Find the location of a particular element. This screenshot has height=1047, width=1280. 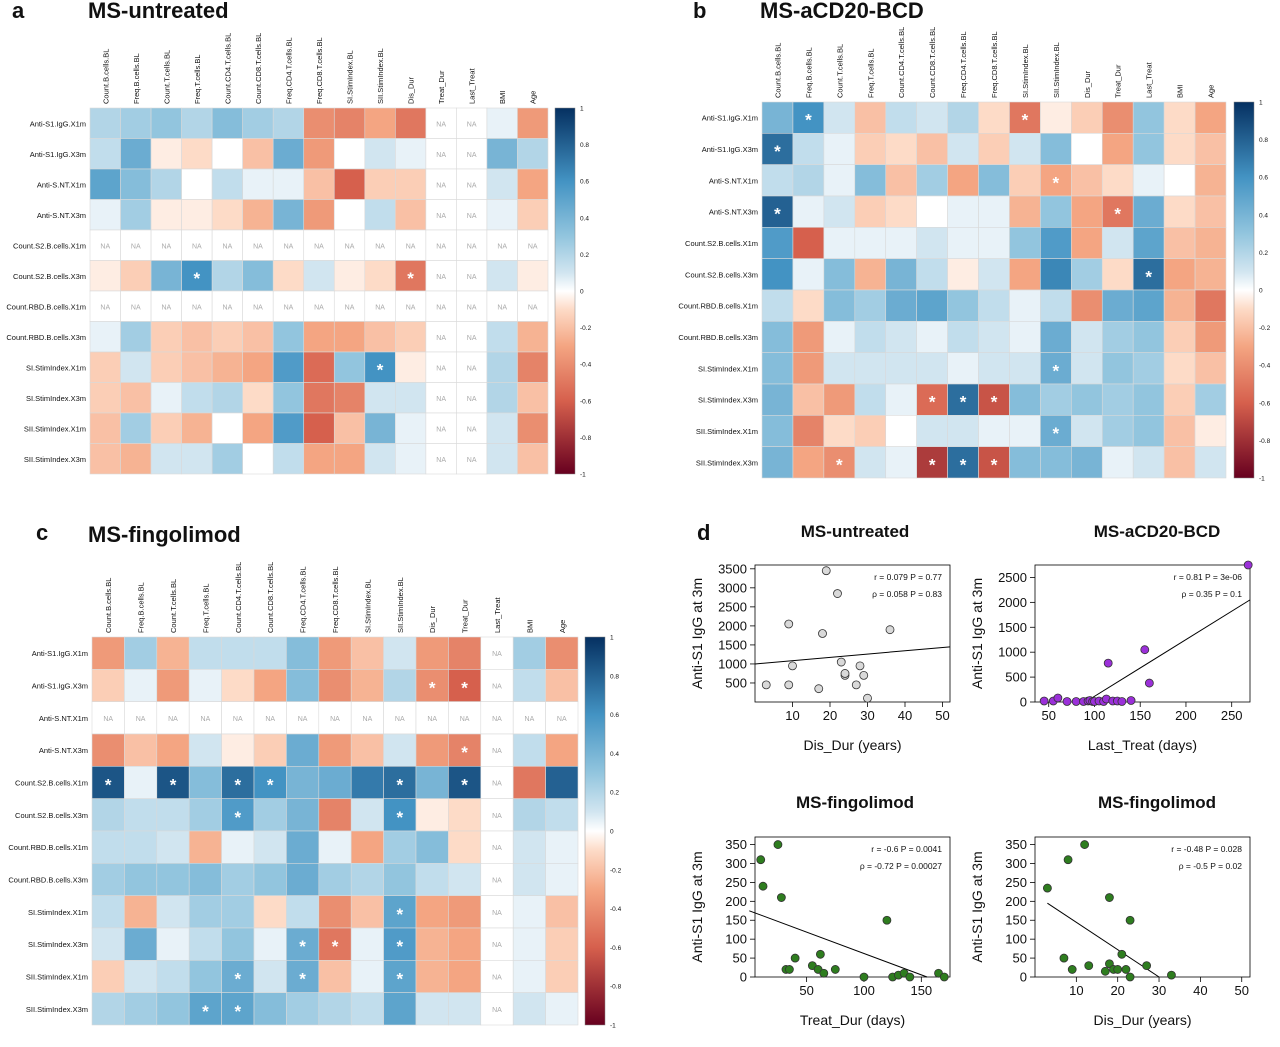

x-tick-label: 50 is located at coordinates (942, 715).